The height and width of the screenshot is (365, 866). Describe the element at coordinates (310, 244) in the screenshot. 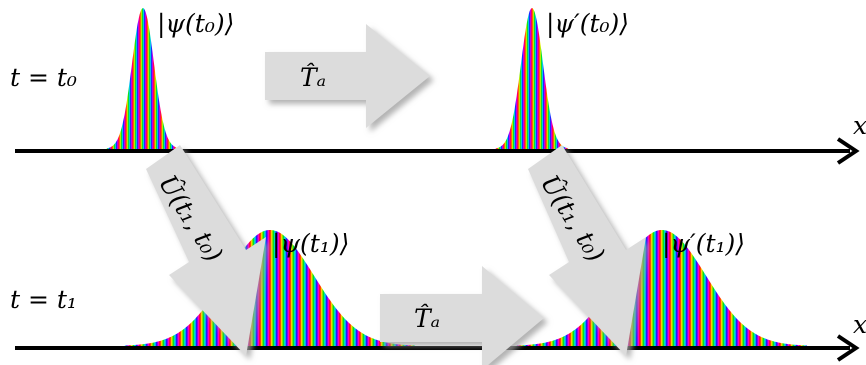

I see `state-label-psi-t1: |ψ(t₁)⟩` at that location.